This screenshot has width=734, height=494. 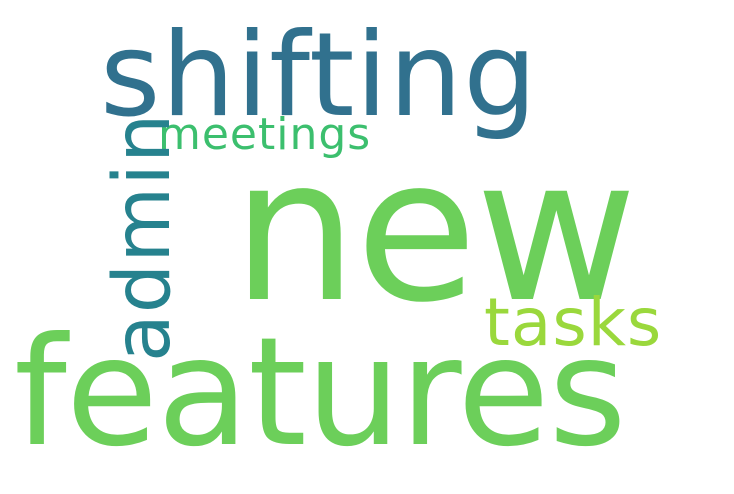 What do you see at coordinates (143, 237) in the screenshot?
I see `word-admin: admin` at bounding box center [143, 237].